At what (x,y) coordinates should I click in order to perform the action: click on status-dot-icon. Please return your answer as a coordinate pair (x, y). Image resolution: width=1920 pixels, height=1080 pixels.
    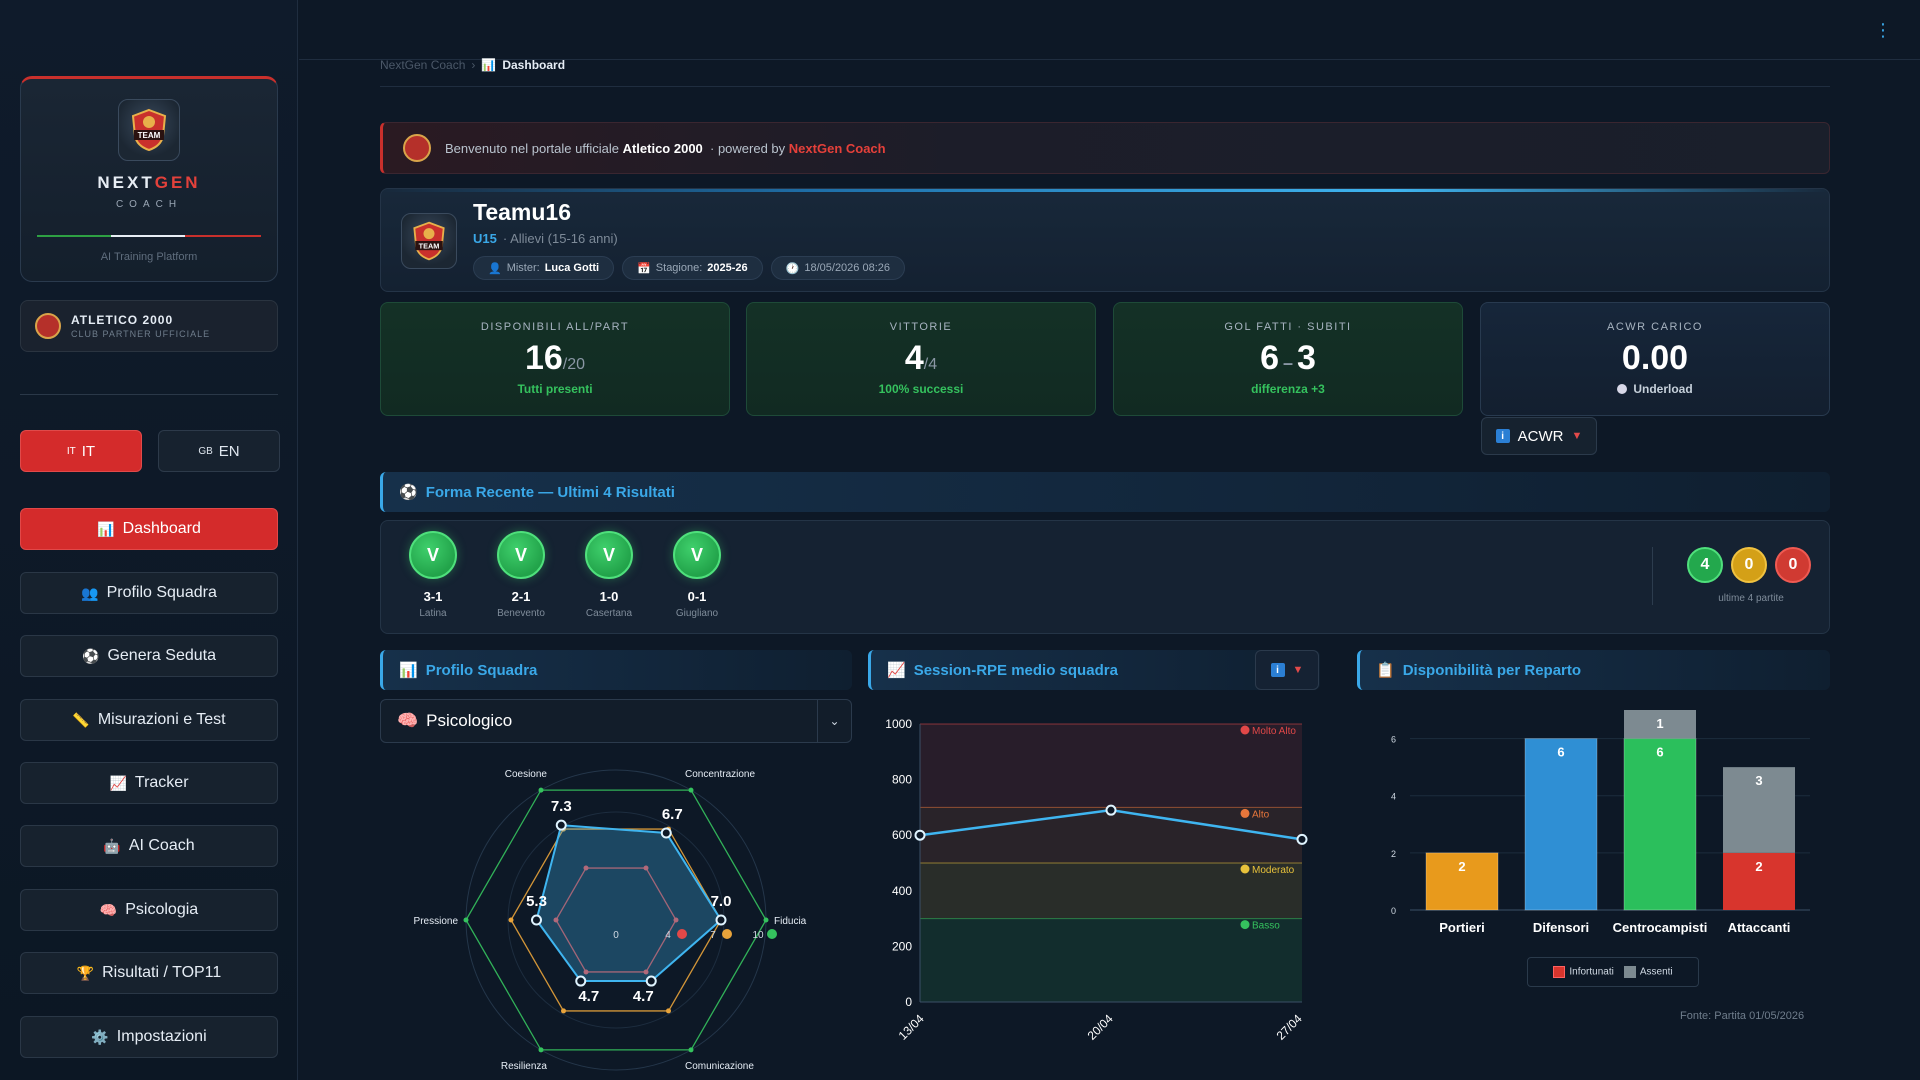
    Looking at the image, I should click on (1622, 389).